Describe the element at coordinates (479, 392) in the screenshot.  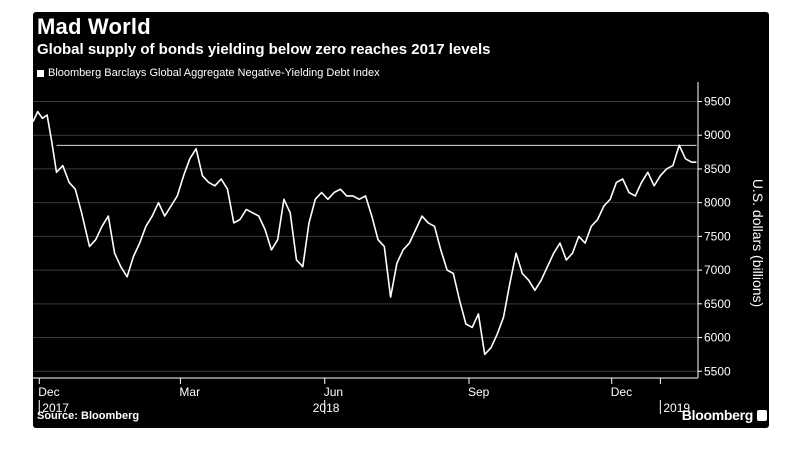
I see `x-tick-label-sep: Sep` at that location.